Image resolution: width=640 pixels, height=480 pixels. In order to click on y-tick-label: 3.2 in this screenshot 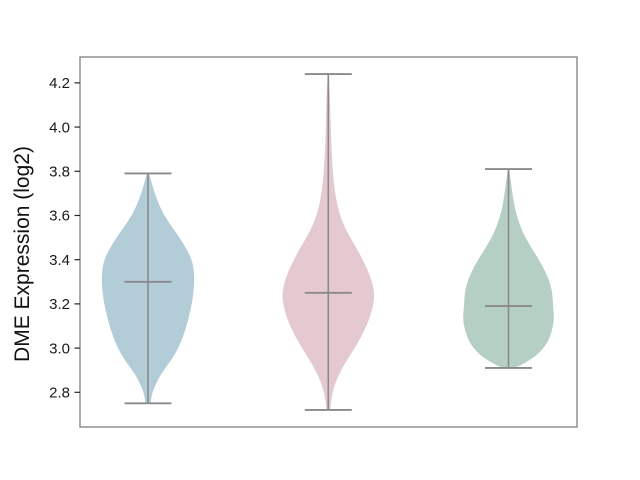, I will do `click(59, 304)`.